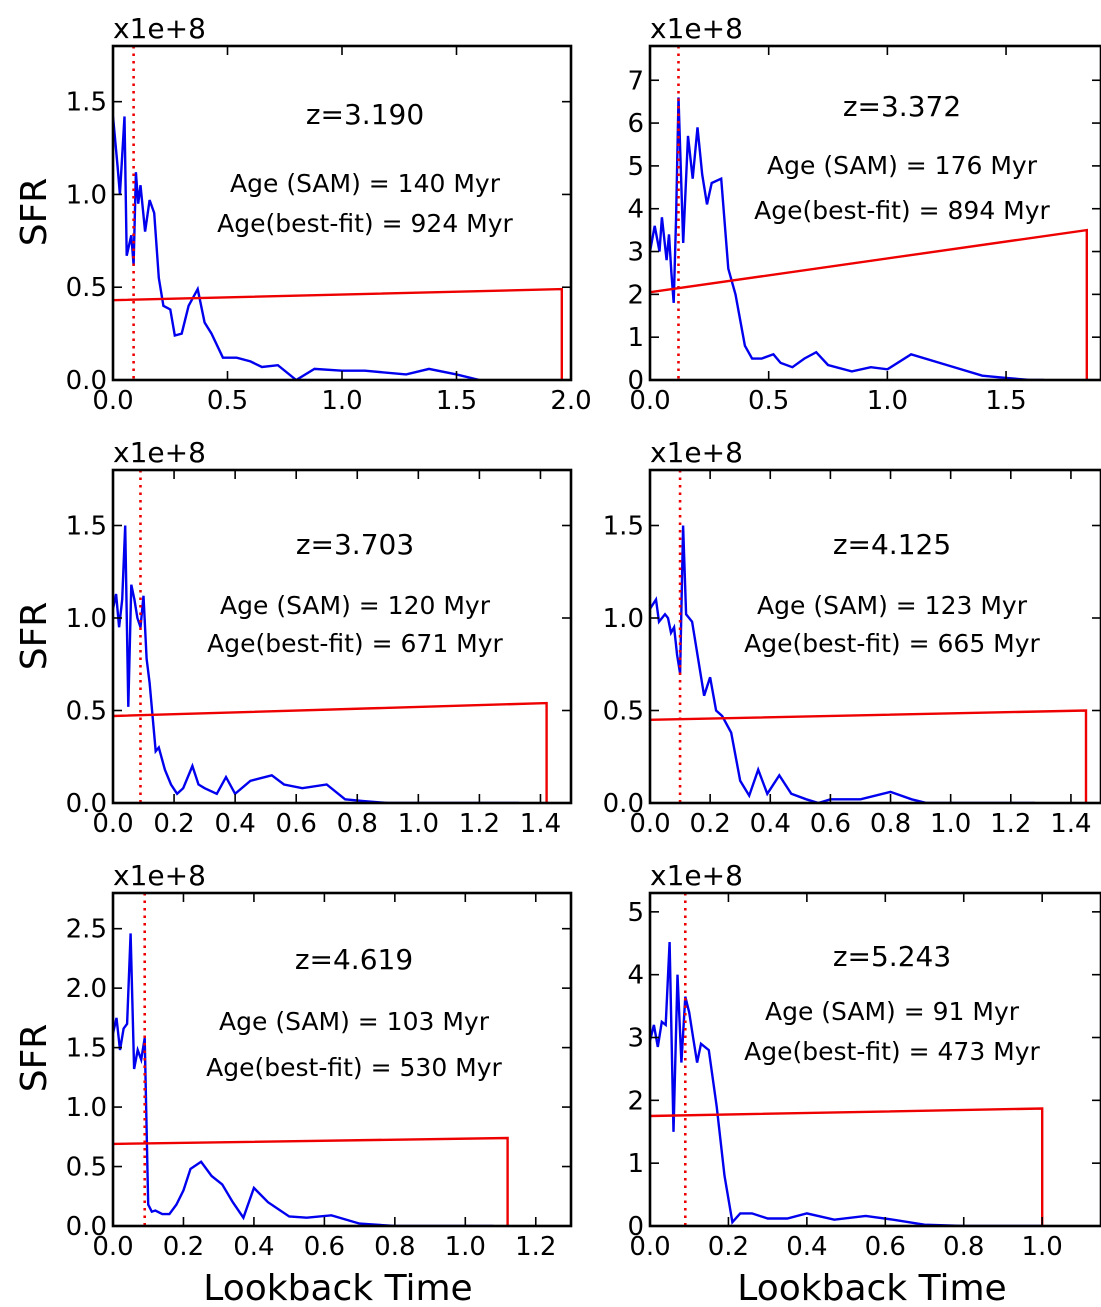 The image size is (1101, 1307). What do you see at coordinates (86, 989) in the screenshot?
I see `y-tick-label: 2.0` at bounding box center [86, 989].